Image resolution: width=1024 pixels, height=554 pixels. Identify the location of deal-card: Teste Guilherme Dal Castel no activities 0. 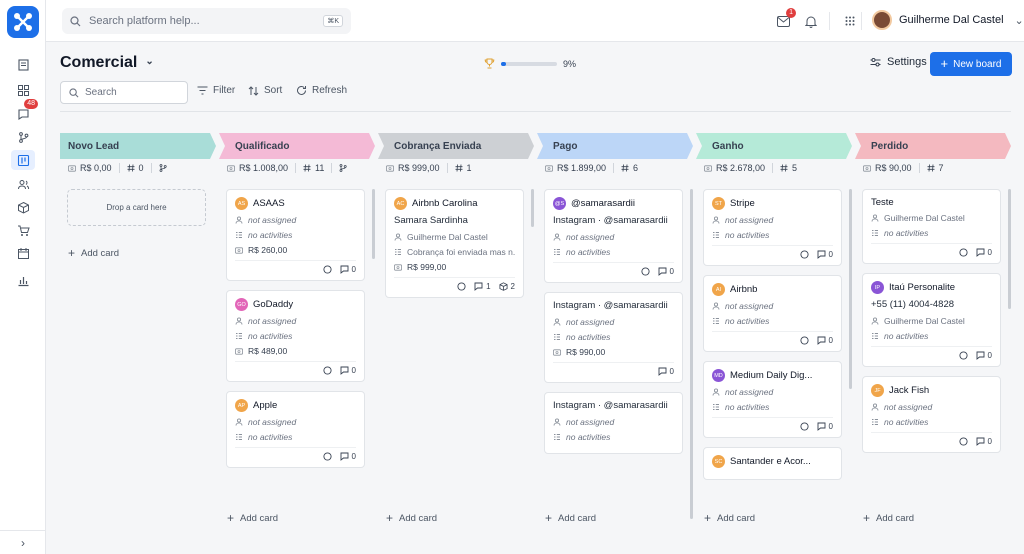
(931, 226).